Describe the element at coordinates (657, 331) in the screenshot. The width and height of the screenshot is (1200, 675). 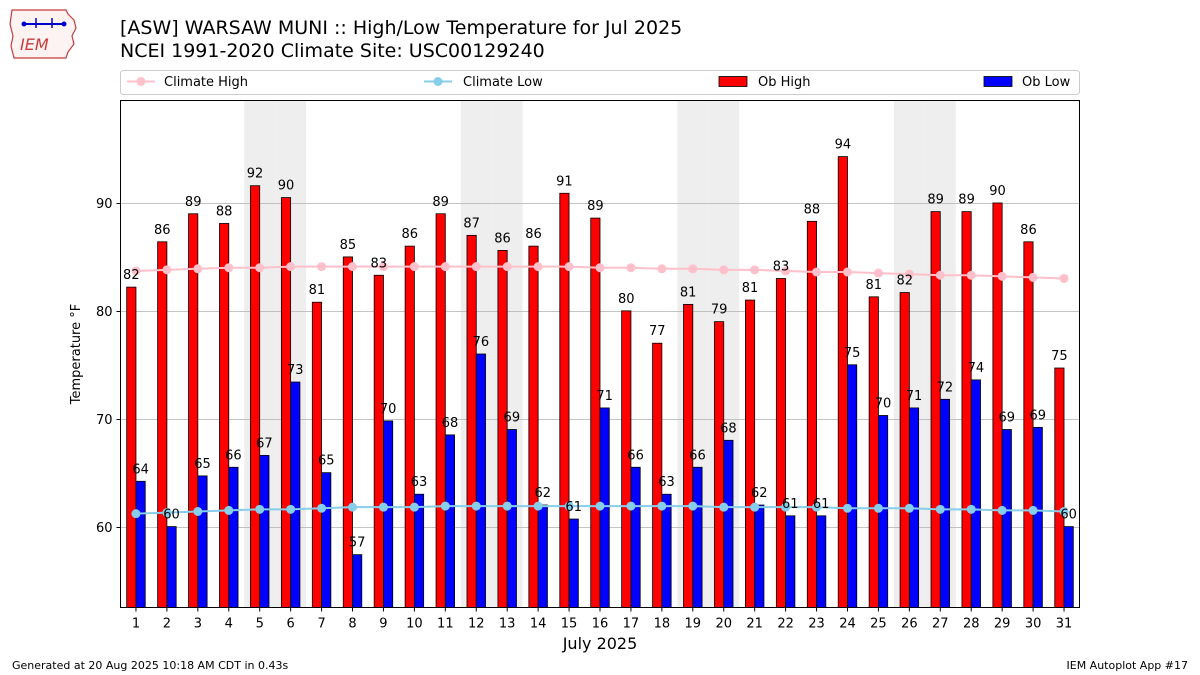
I see `ob-high-label-18: 77` at that location.